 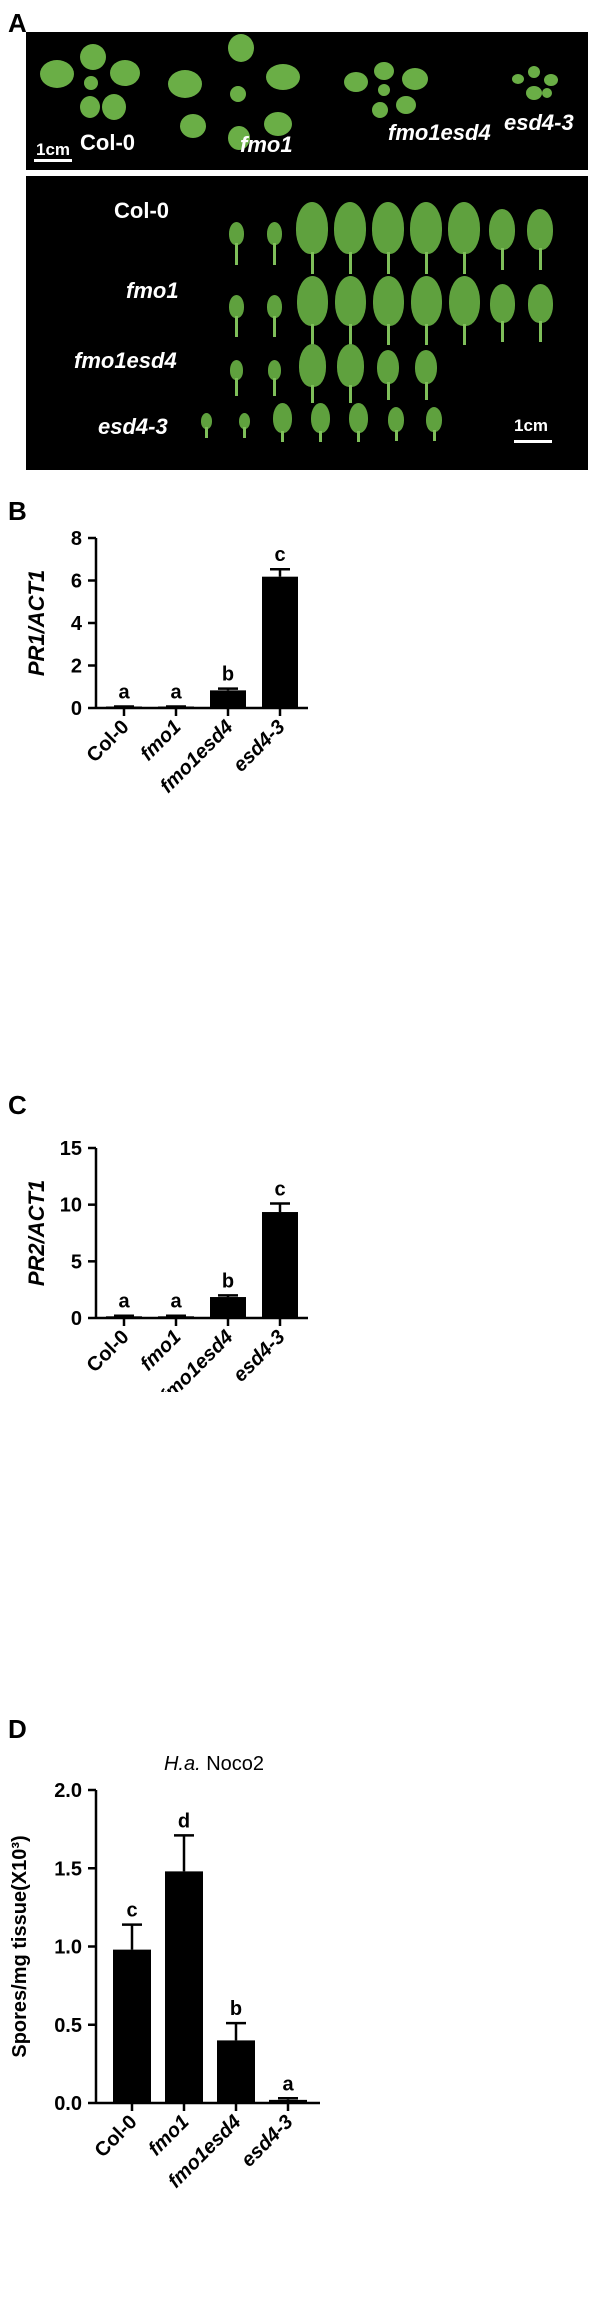 I want to click on y-tick-label: 1.5, so click(x=68, y=1869).